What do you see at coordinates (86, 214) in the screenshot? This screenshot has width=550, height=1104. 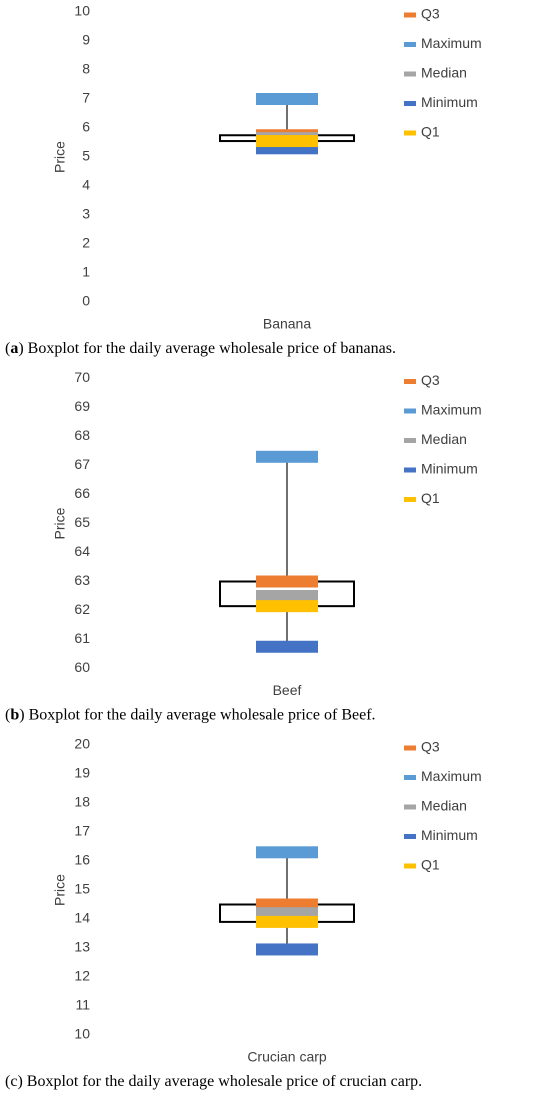 I see `y-tick-label: 3` at bounding box center [86, 214].